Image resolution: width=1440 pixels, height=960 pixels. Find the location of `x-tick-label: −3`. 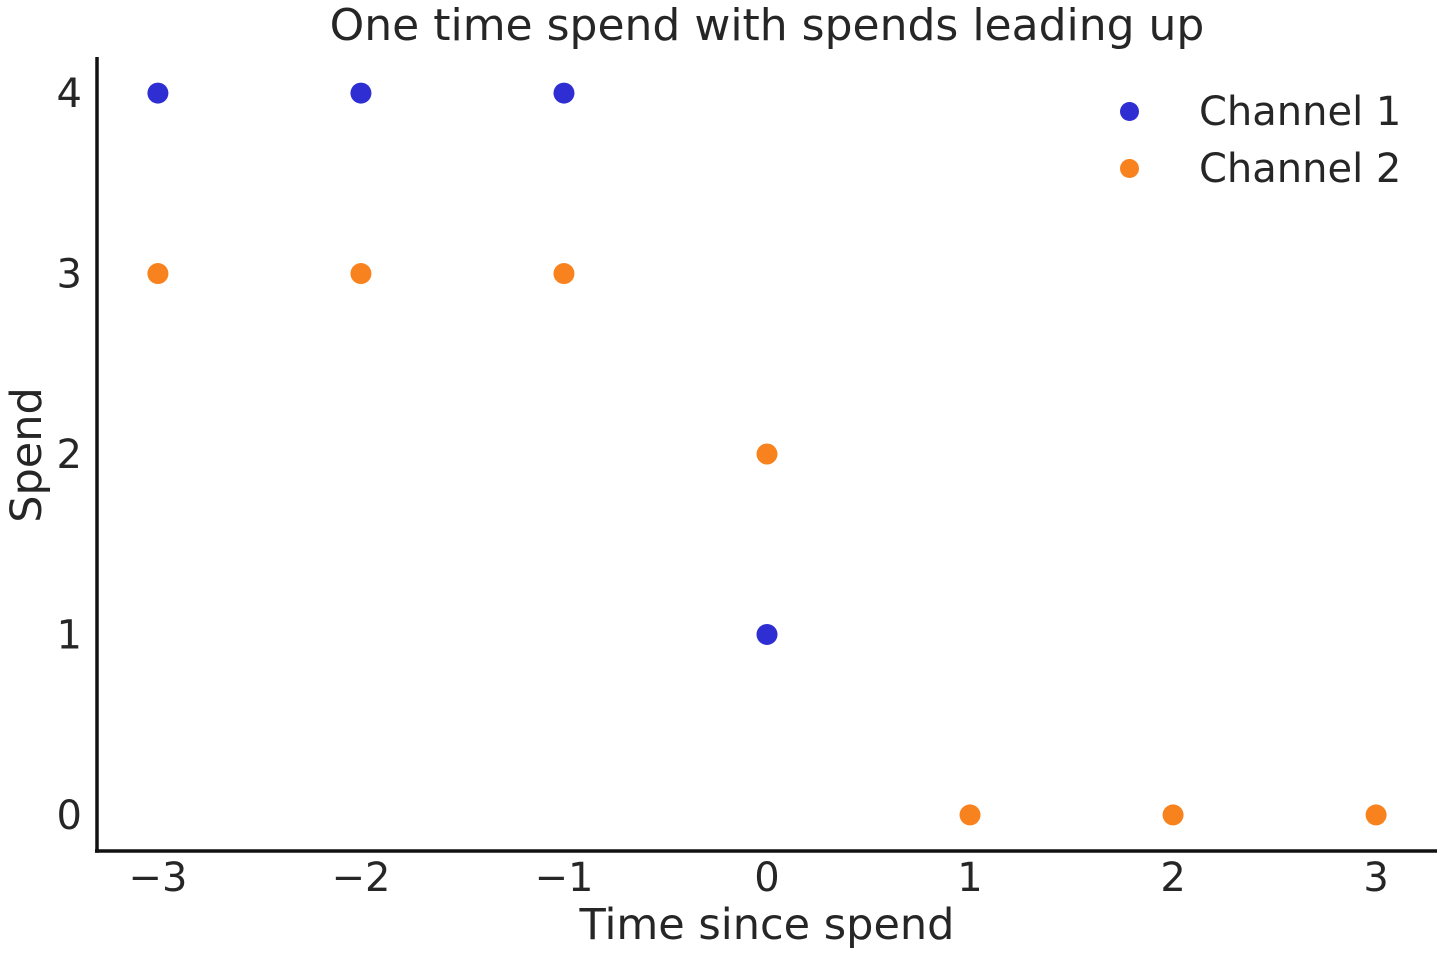

x-tick-label: −3 is located at coordinates (157, 878).